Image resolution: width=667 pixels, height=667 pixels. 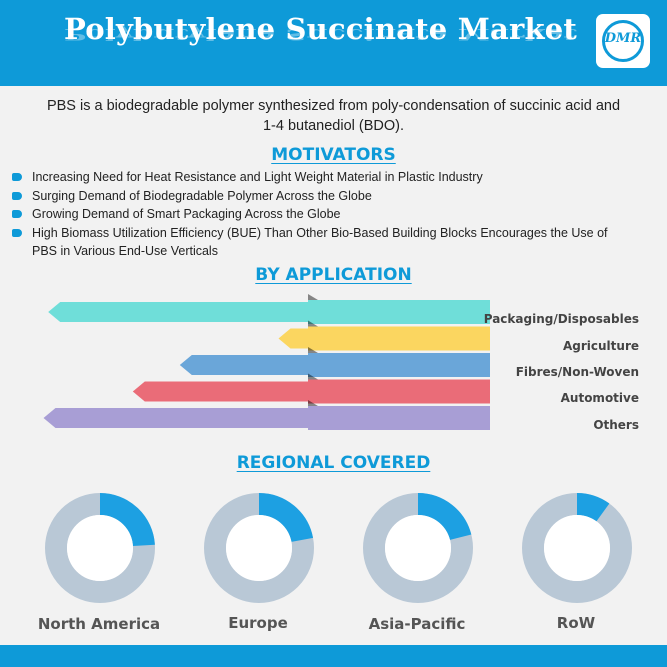 I want to click on arrow-automotive, so click(x=311, y=391).